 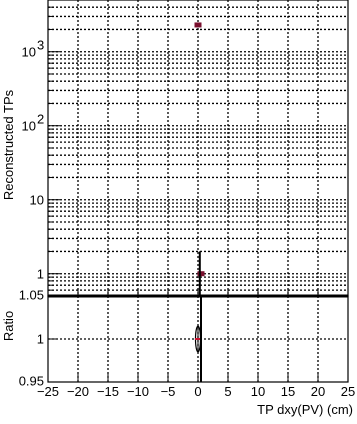 I want to click on x-tick-label: −15, so click(x=108, y=391).